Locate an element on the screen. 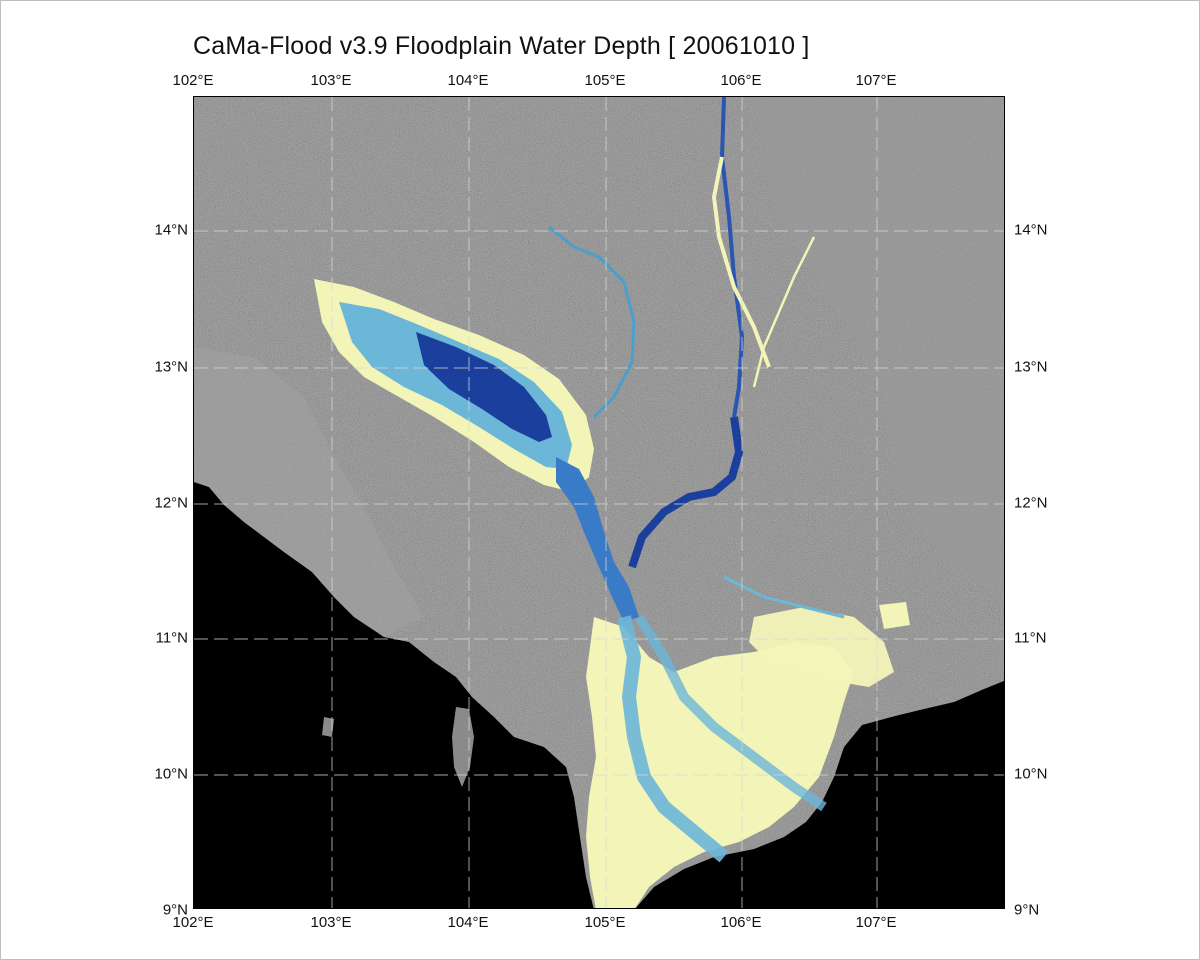  lat-tick-left: 9°N is located at coordinates (175, 910).